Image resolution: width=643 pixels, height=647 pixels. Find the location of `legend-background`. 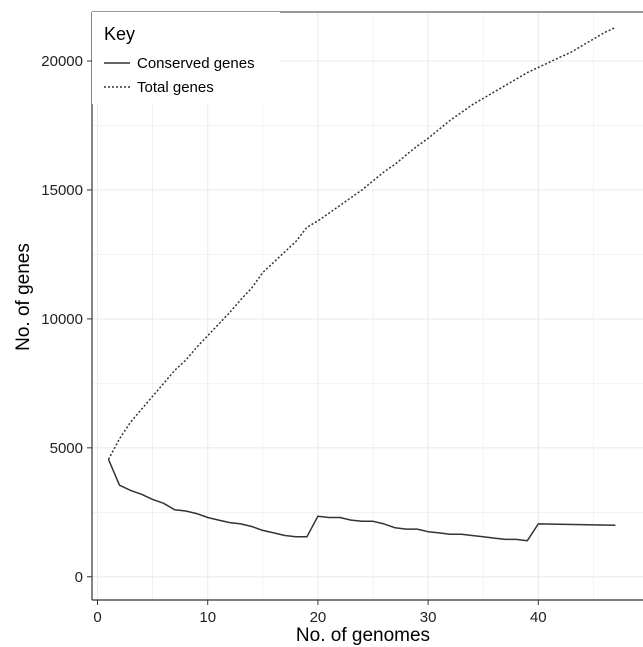

legend-background is located at coordinates (186, 58).